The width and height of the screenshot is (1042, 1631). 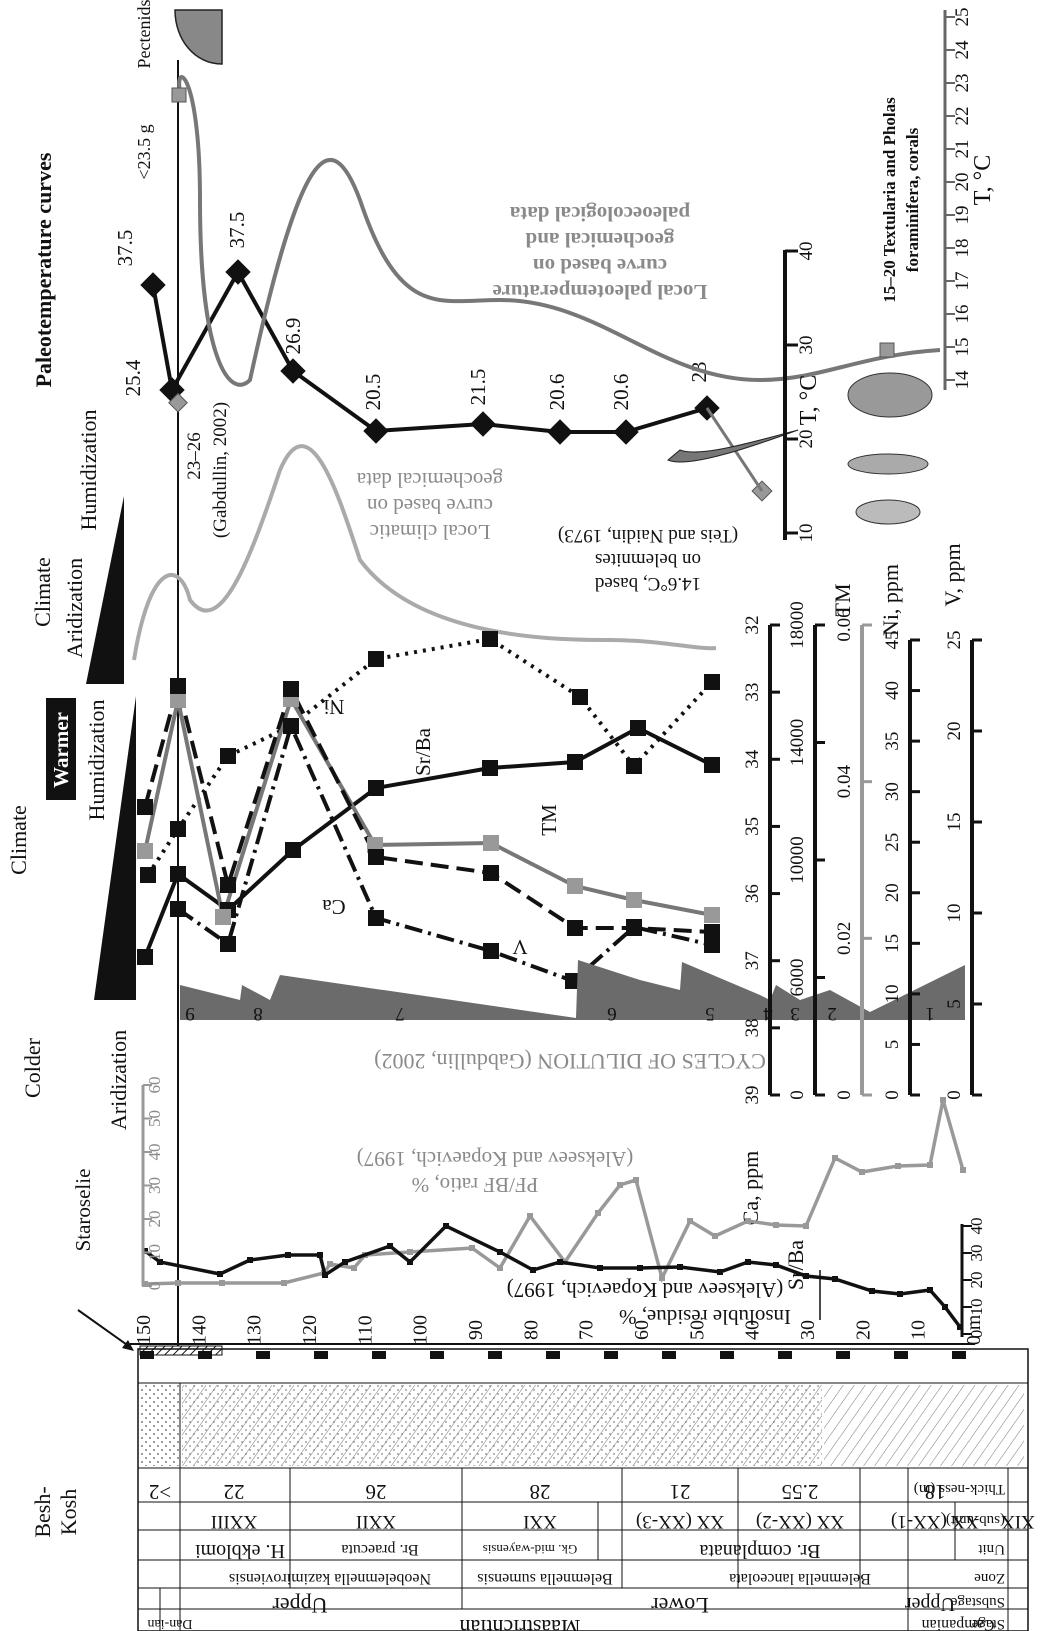 What do you see at coordinates (892, 842) in the screenshot?
I see `ni-ticklabel-4: 25` at bounding box center [892, 842].